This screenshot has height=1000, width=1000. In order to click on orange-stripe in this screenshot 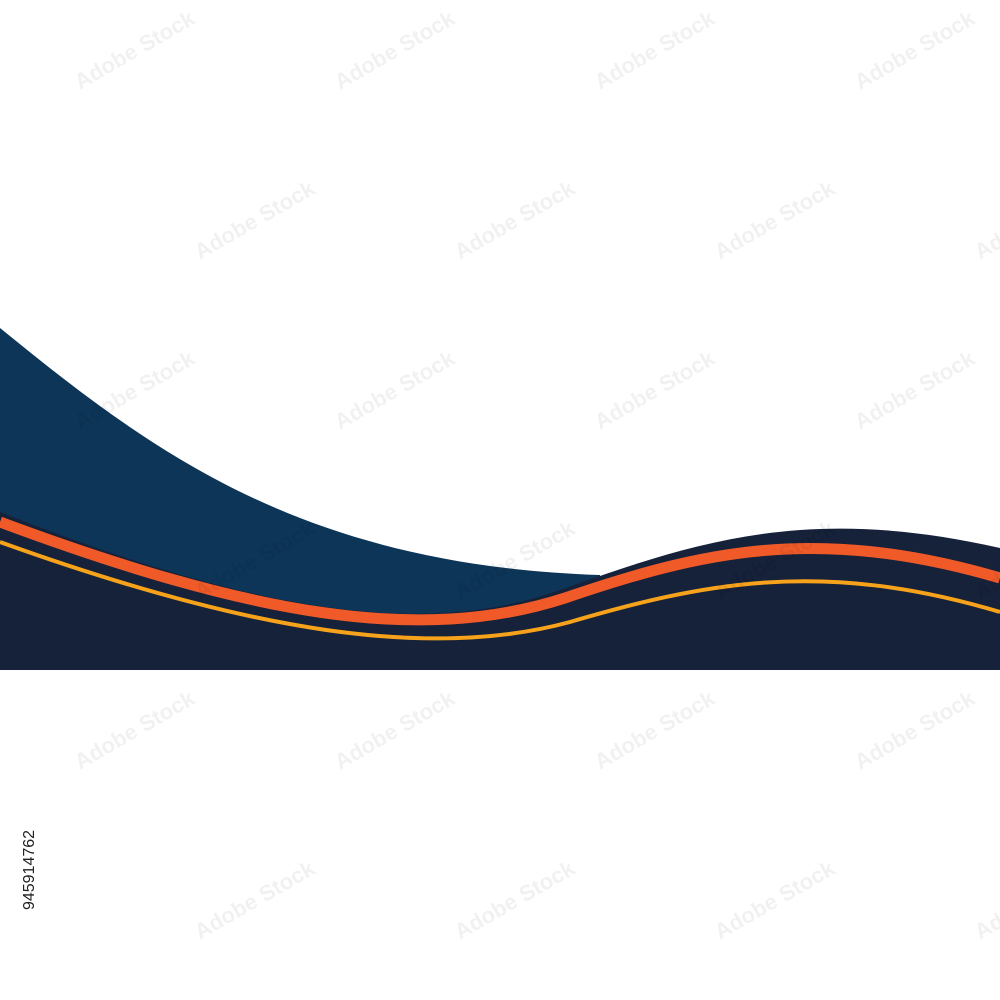, I will do `click(500, 571)`.